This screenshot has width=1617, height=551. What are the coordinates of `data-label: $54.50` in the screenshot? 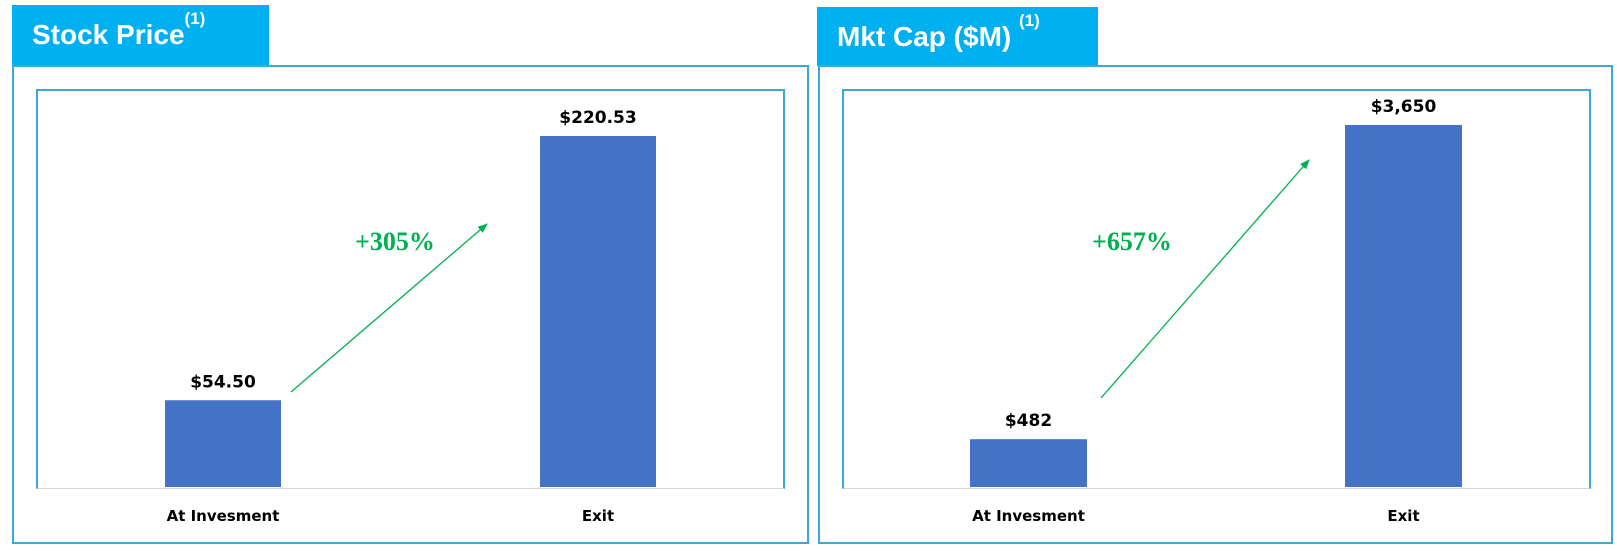 It's located at (223, 382).